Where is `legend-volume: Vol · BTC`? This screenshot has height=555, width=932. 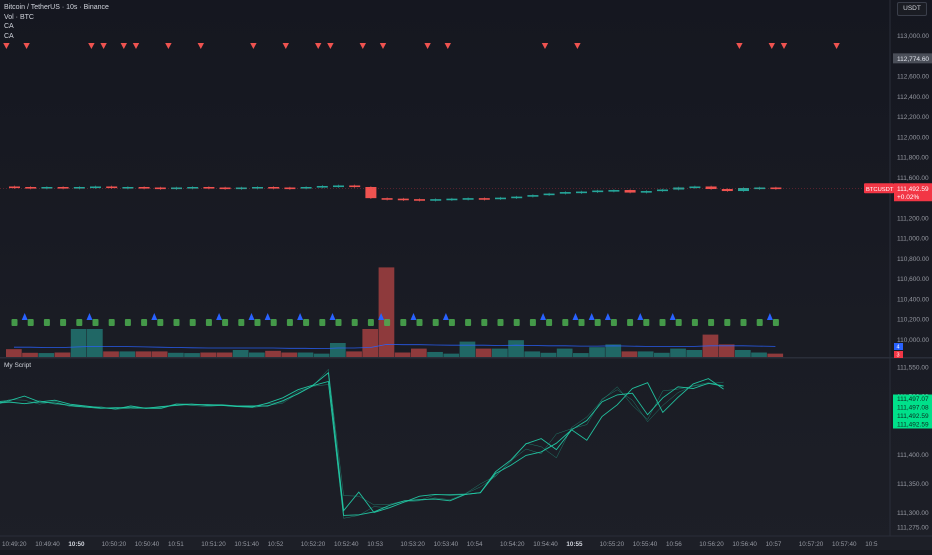 legend-volume: Vol · BTC is located at coordinates (19, 17).